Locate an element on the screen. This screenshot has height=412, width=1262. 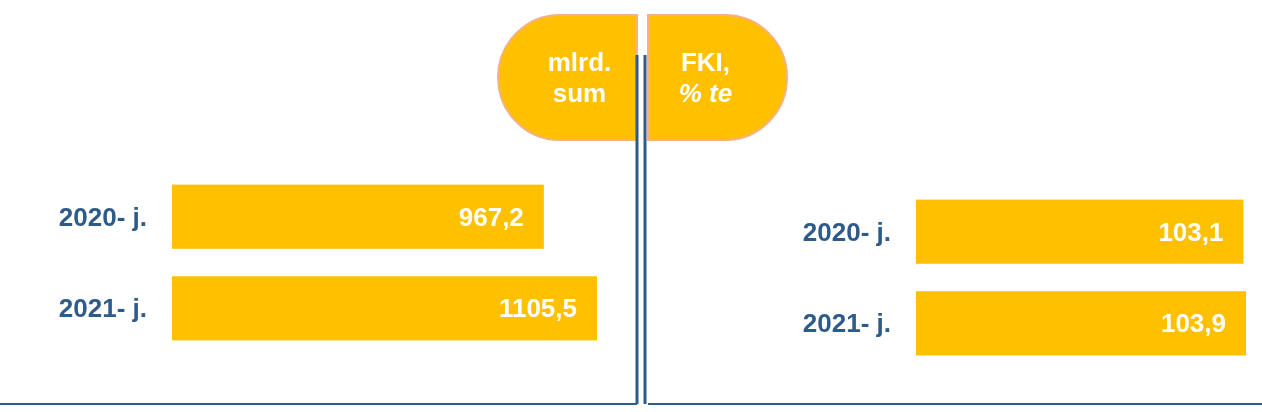
data-label: 103,1 is located at coordinates (1191, 231).